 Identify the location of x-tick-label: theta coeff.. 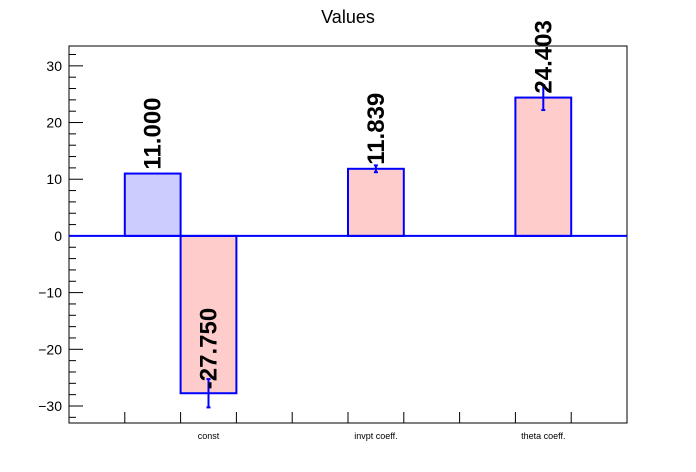
(543, 436).